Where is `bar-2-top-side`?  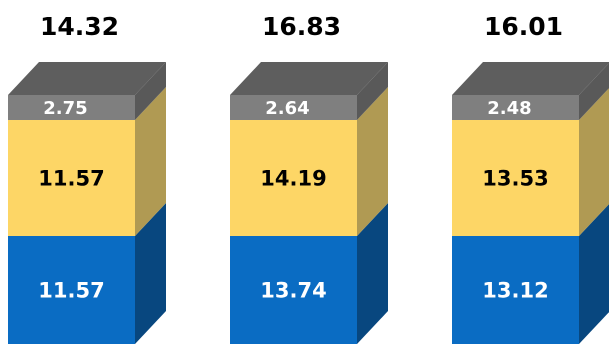
bar-2-top-side is located at coordinates (372, 91).